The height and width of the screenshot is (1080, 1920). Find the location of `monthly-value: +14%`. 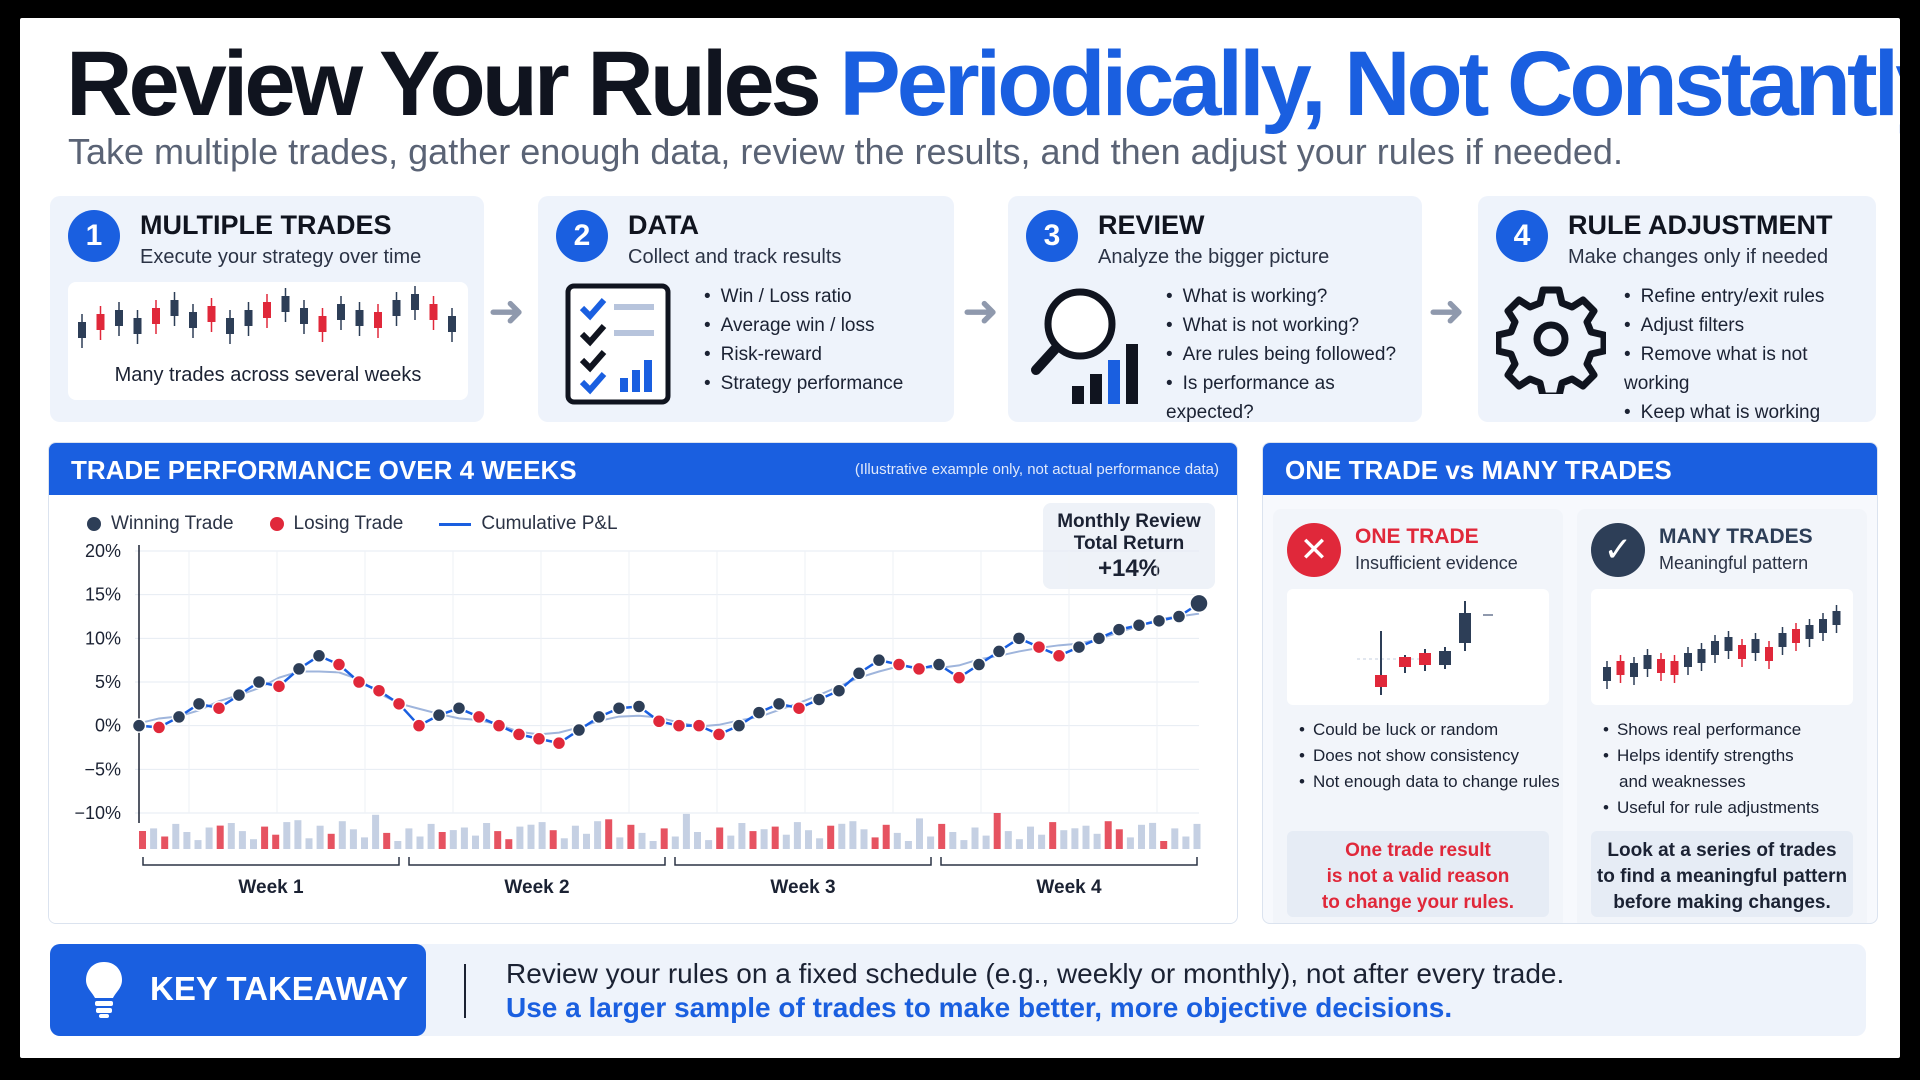

monthly-value: +14% is located at coordinates (1129, 568).